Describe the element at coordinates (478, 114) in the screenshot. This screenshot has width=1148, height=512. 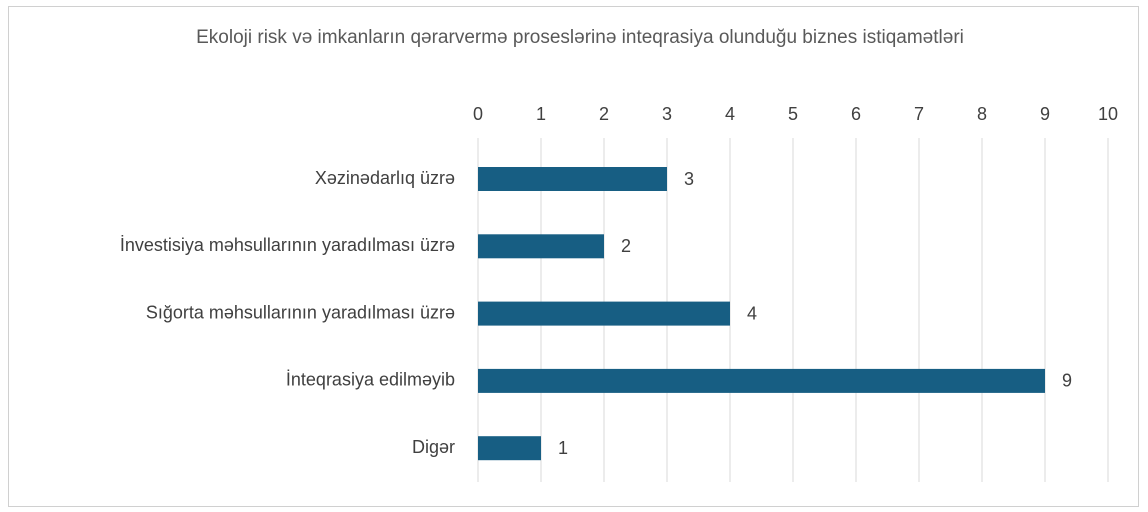
I see `x-tick-label: 0` at that location.